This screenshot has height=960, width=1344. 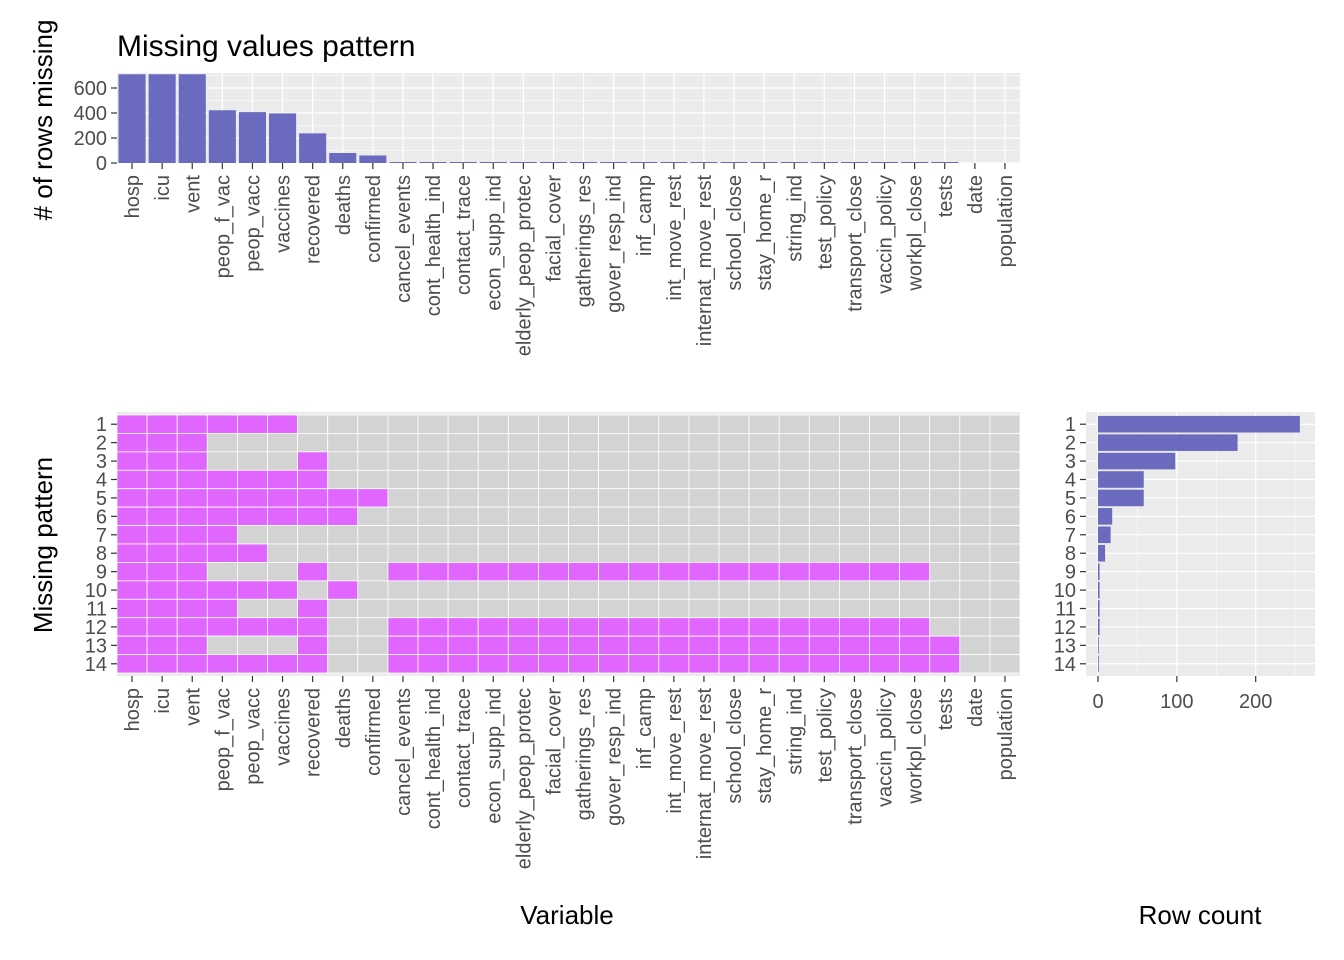 What do you see at coordinates (373, 159) in the screenshot?
I see `top-bar-confirmed` at bounding box center [373, 159].